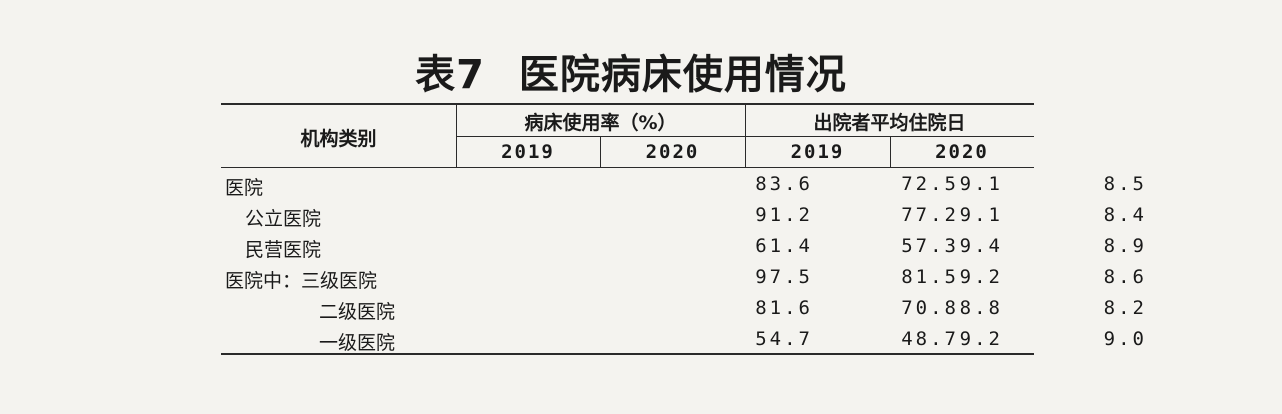 This screenshot has width=1282, height=414. I want to click on table-row: 二级医院 81.6 70.8 8.8 8.2, so click(682, 312).